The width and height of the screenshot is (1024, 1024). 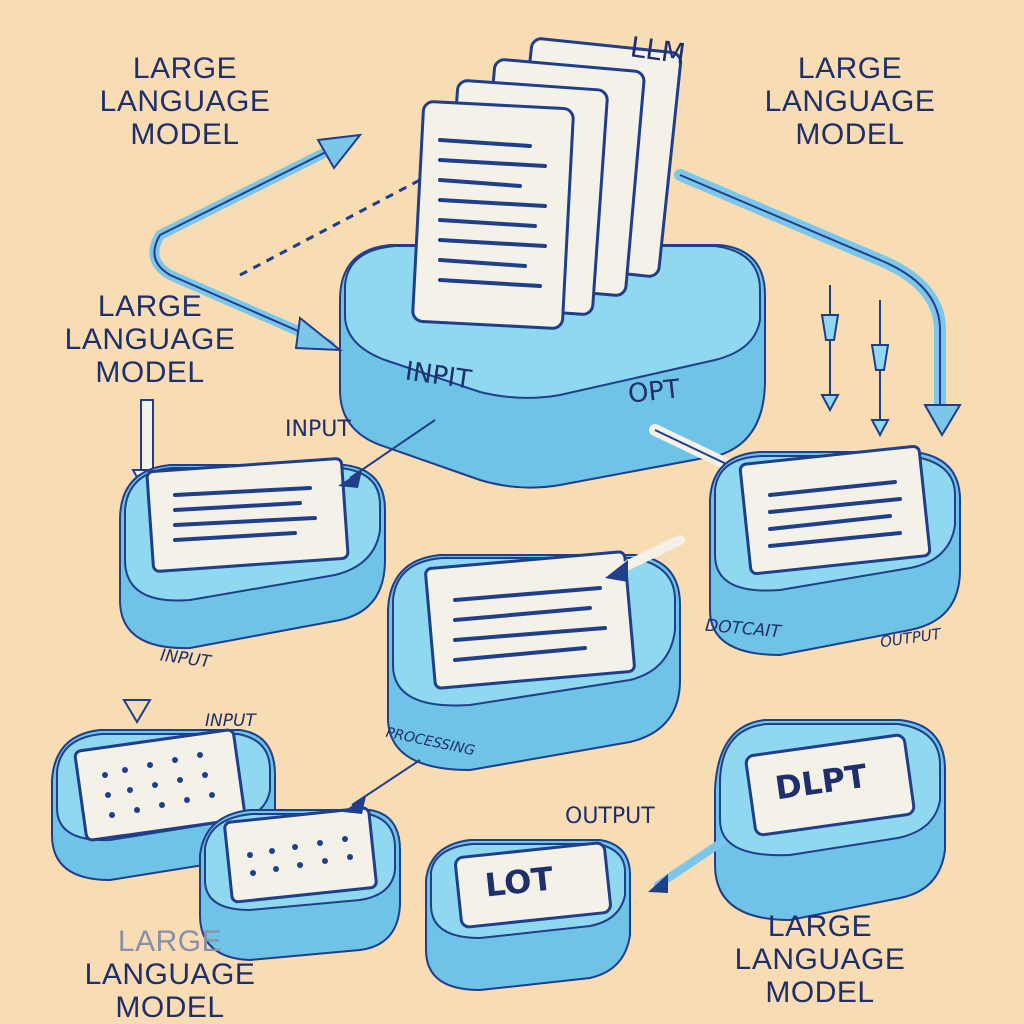 What do you see at coordinates (318, 429) in the screenshot?
I see `input-arrow-label: INPUT` at bounding box center [318, 429].